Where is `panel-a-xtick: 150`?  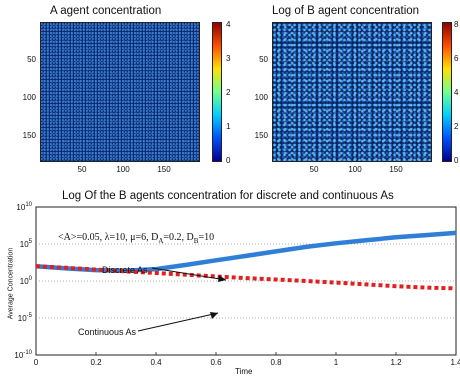 panel-a-xtick: 150 is located at coordinates (164, 169).